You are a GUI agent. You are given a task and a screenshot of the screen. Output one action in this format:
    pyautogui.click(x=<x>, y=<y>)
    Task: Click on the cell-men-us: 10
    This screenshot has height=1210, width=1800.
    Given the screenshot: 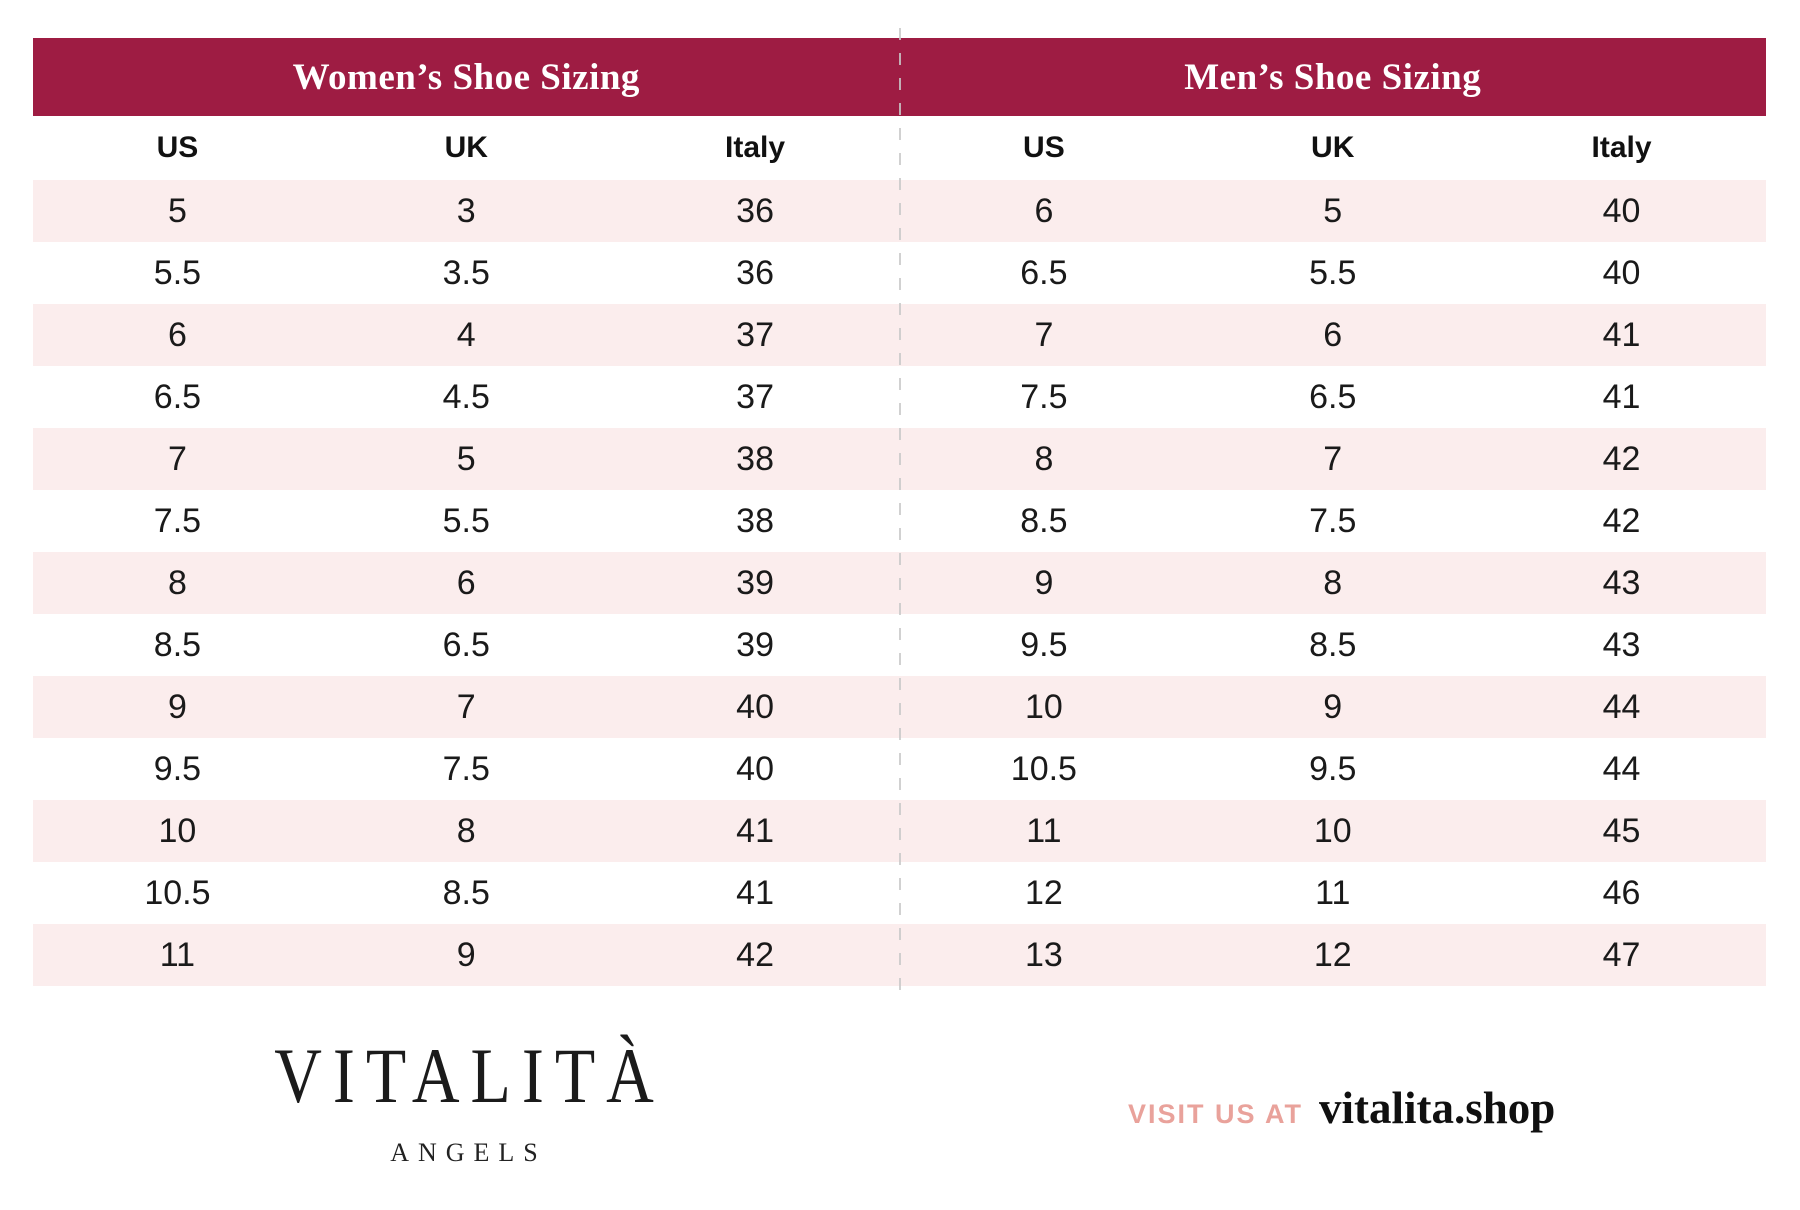 What is the action you would take?
    pyautogui.click(x=1043, y=706)
    